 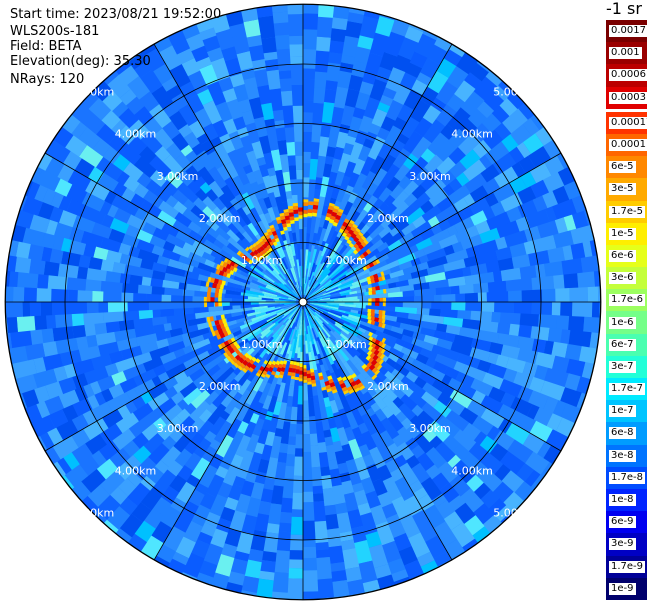 I want to click on colorbar-level-label: 0.00017, so click(x=628, y=122).